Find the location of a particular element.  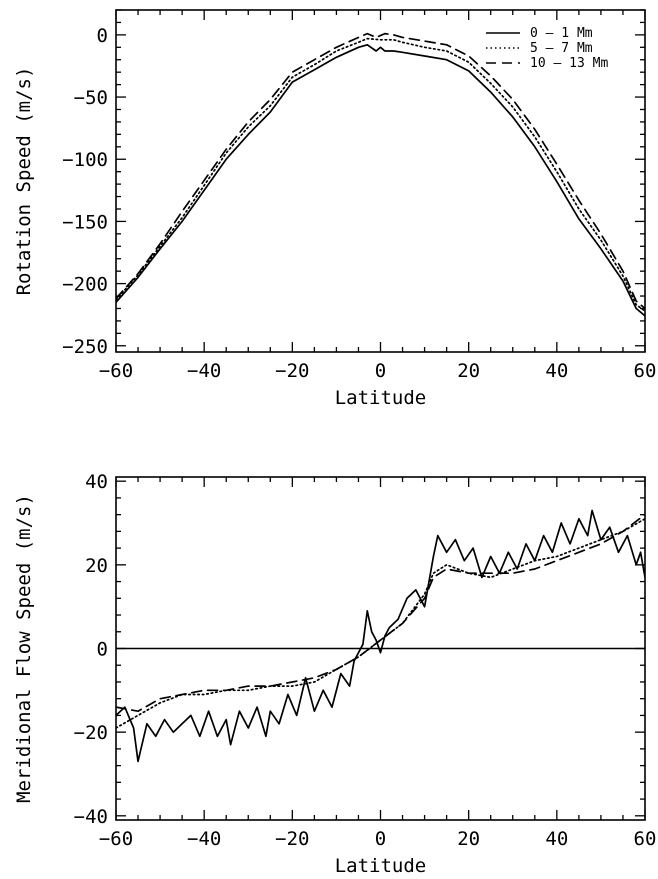

y-tick-label: −50 is located at coordinates (91, 98).